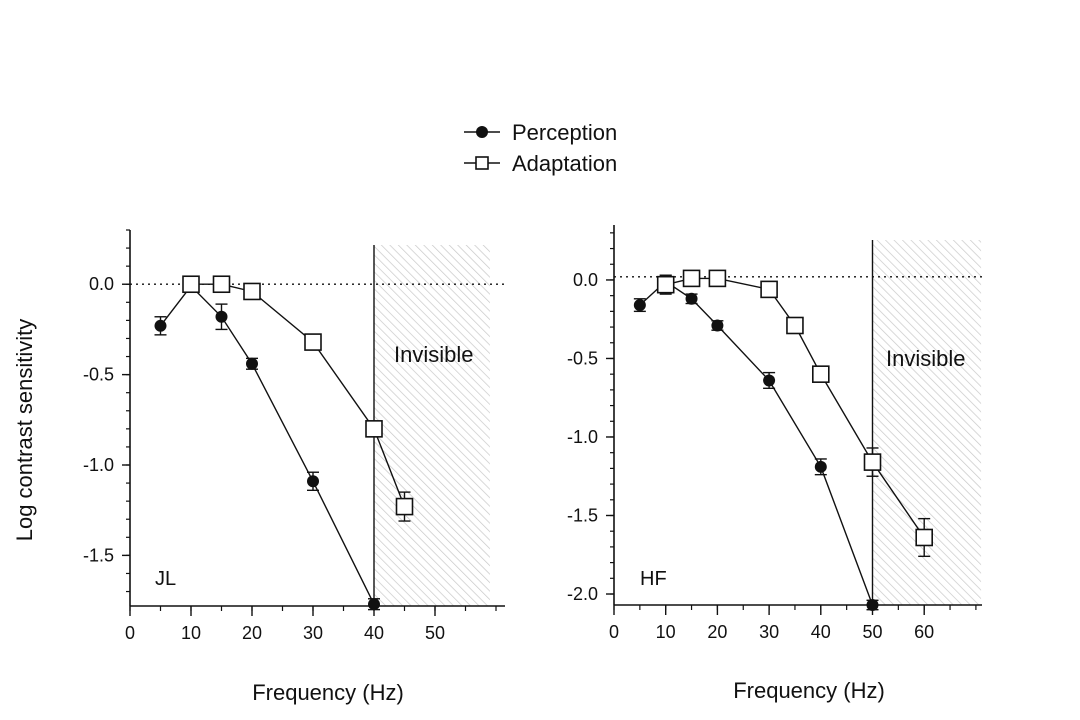  What do you see at coordinates (582, 594) in the screenshot?
I see `y-tick-label: -2.0` at bounding box center [582, 594].